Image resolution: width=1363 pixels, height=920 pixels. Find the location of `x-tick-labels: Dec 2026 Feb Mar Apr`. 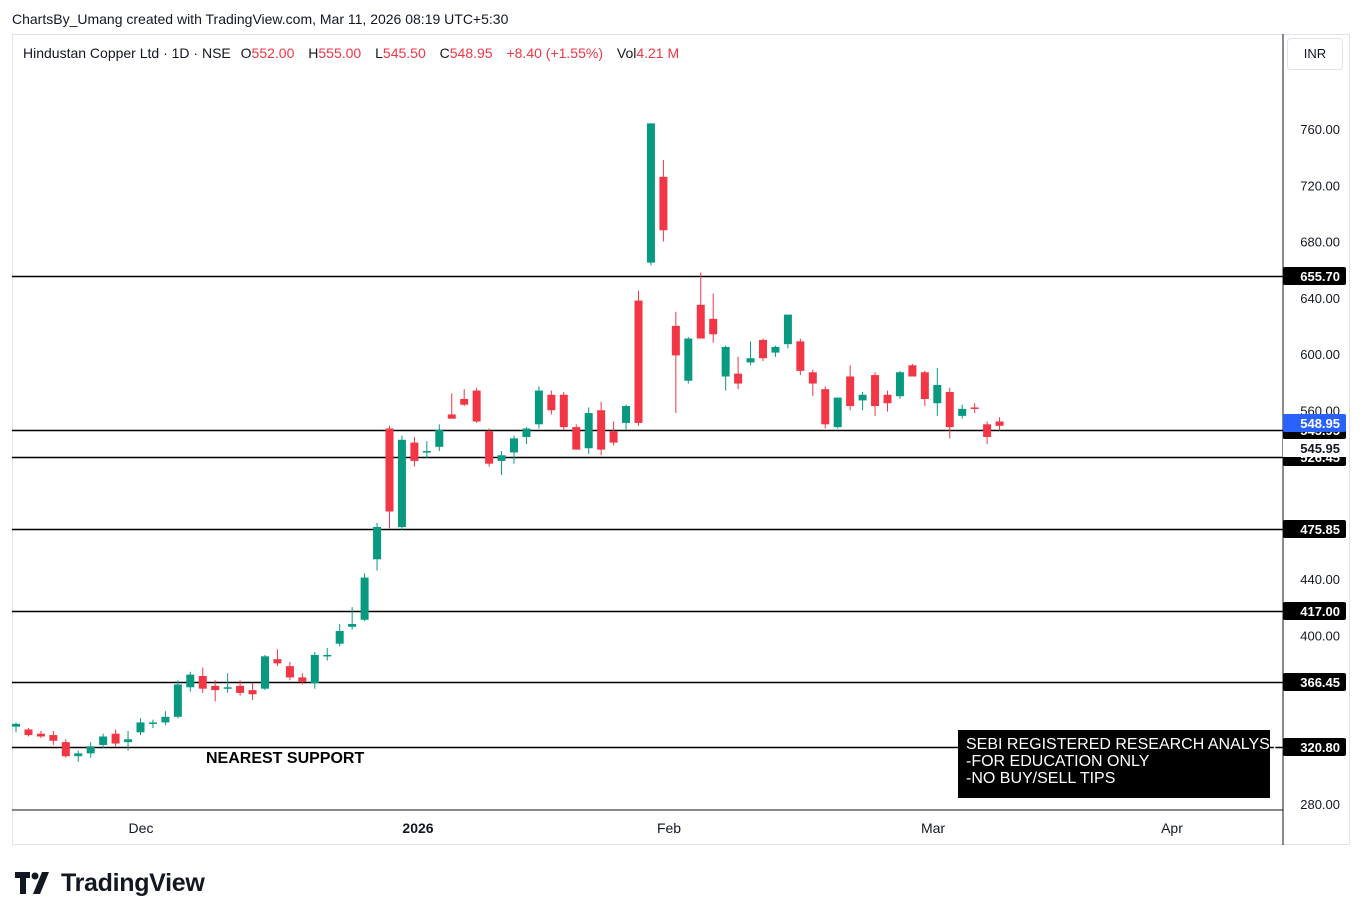

x-tick-labels: Dec 2026 Feb Mar Apr is located at coordinates (656, 828).